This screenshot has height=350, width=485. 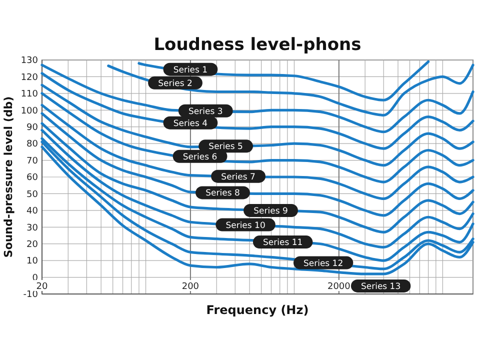 I want to click on y-tick-label: 110, so click(x=29, y=95).